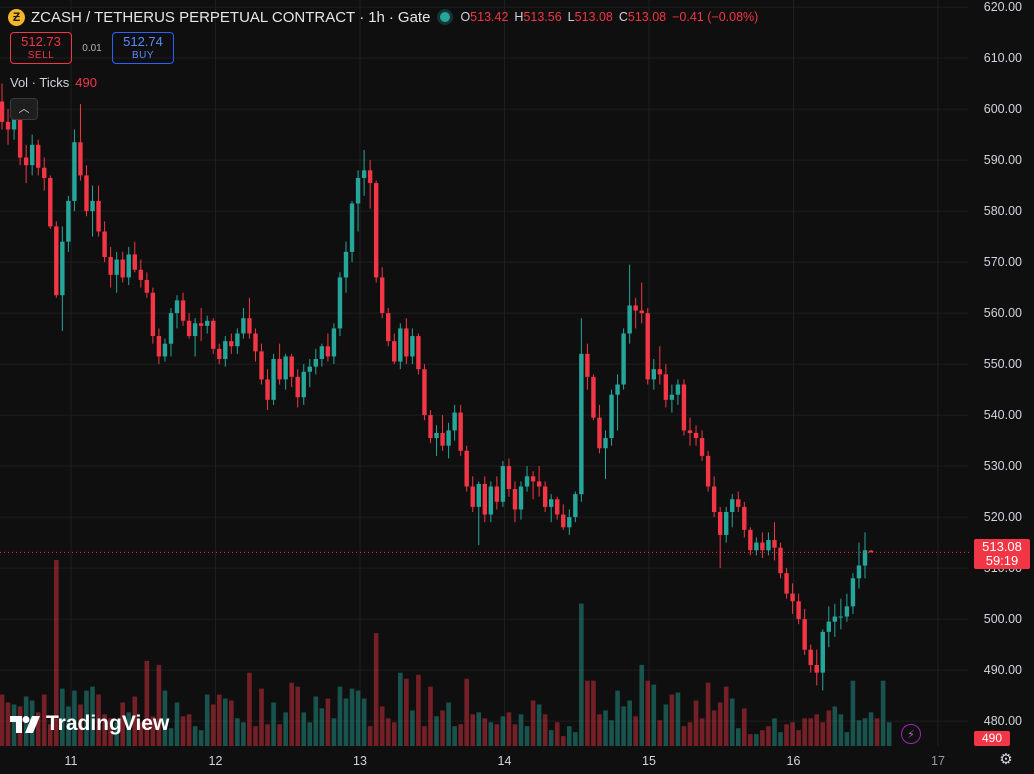 The height and width of the screenshot is (774, 1034). I want to click on tradingview-logo: TradingView, so click(89, 724).